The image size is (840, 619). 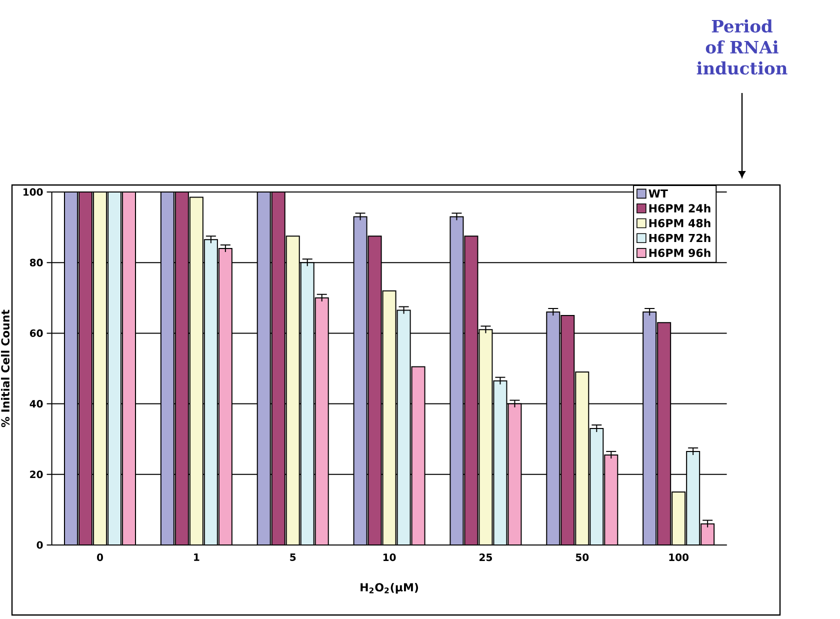 I want to click on x-tick-label: 100, so click(x=679, y=558).